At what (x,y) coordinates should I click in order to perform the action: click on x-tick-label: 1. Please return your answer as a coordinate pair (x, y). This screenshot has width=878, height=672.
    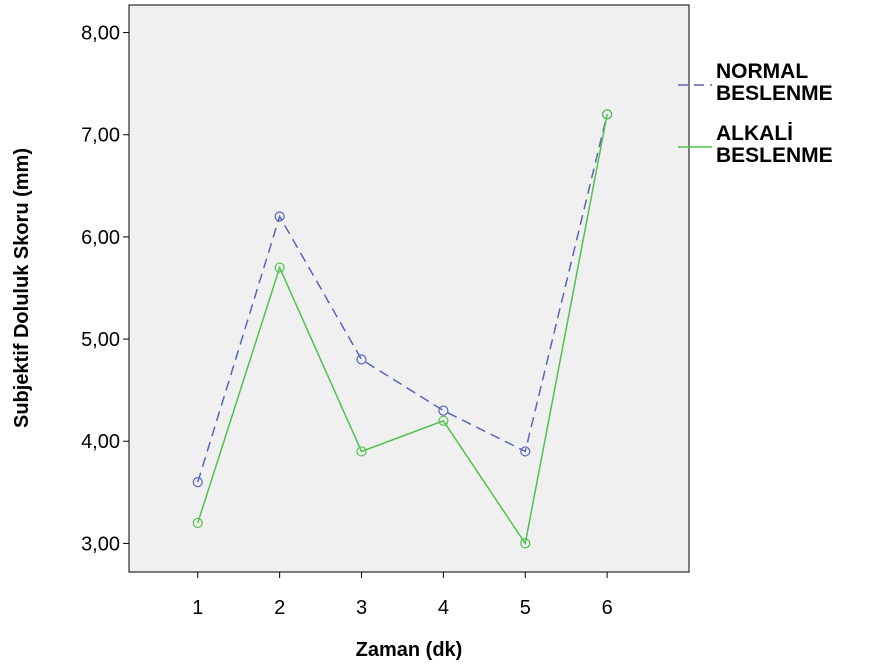
    Looking at the image, I should click on (197, 608).